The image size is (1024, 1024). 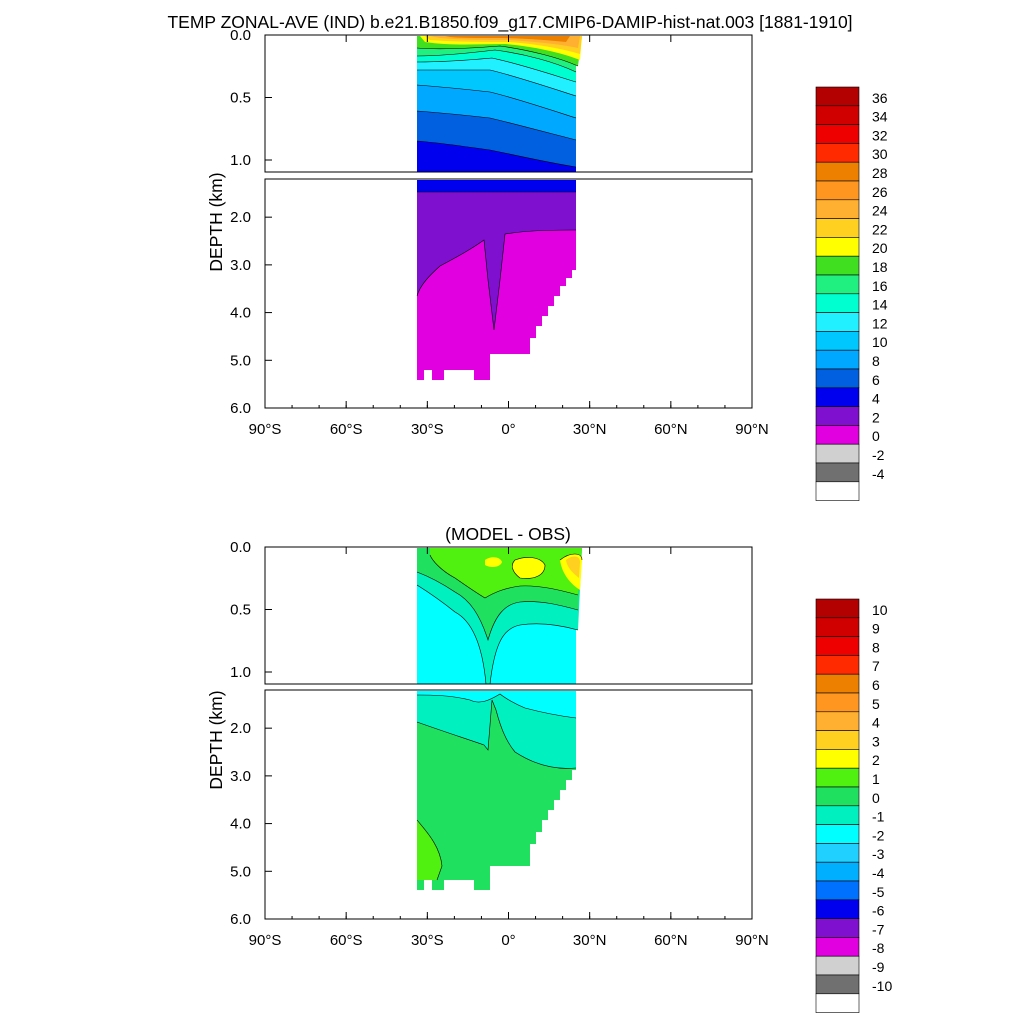 What do you see at coordinates (878, 474) in the screenshot?
I see `colorbar-label: -4` at bounding box center [878, 474].